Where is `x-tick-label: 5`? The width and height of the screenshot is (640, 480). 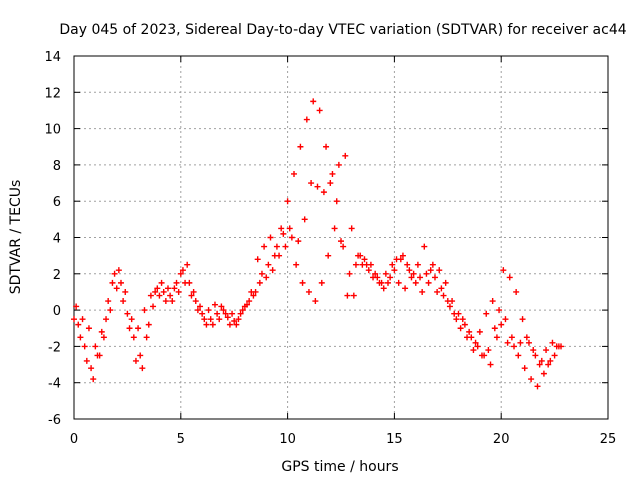 x-tick-label: 5 is located at coordinates (181, 439).